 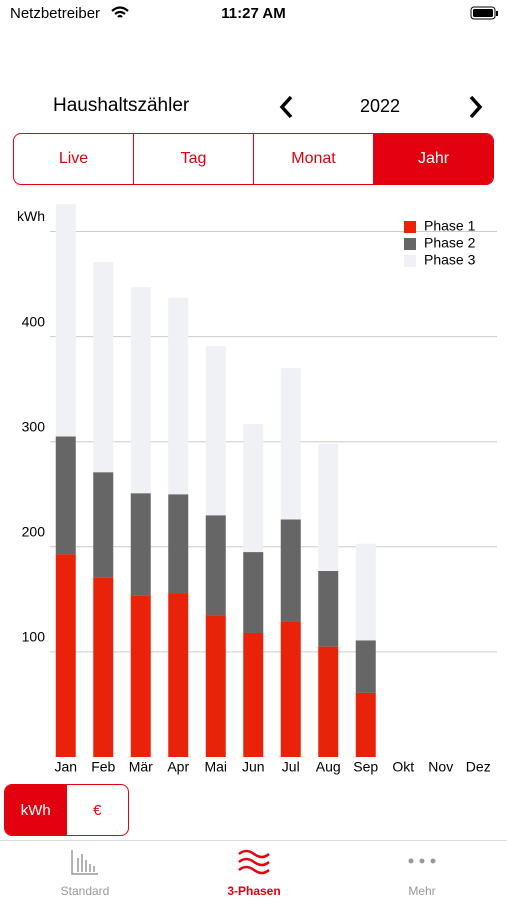 What do you see at coordinates (403, 767) in the screenshot?
I see `x-tick-label: Okt` at bounding box center [403, 767].